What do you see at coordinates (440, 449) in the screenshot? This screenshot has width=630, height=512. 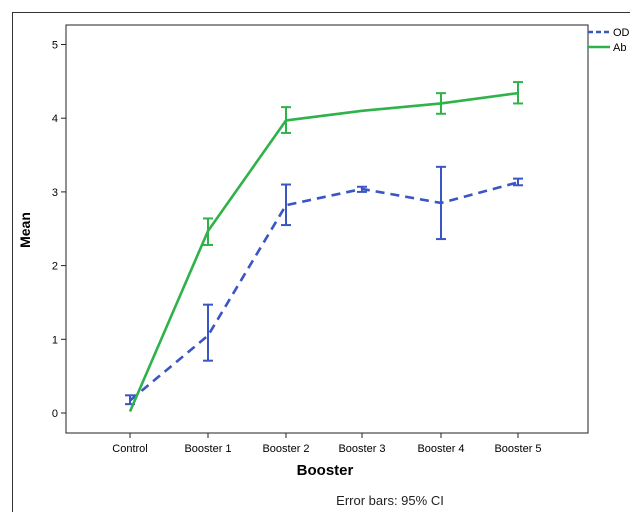 I see `x-tick-label: Booster 4` at bounding box center [440, 449].